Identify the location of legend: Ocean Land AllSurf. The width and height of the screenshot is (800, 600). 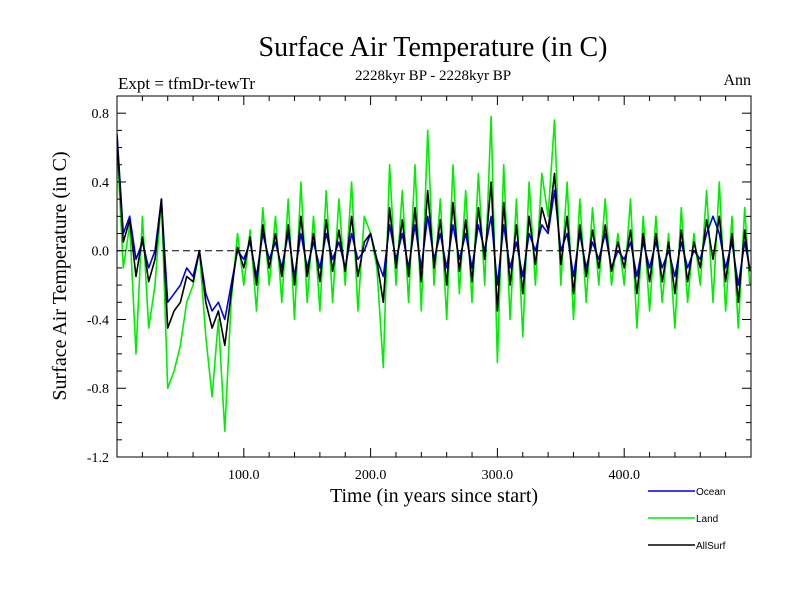
(687, 519).